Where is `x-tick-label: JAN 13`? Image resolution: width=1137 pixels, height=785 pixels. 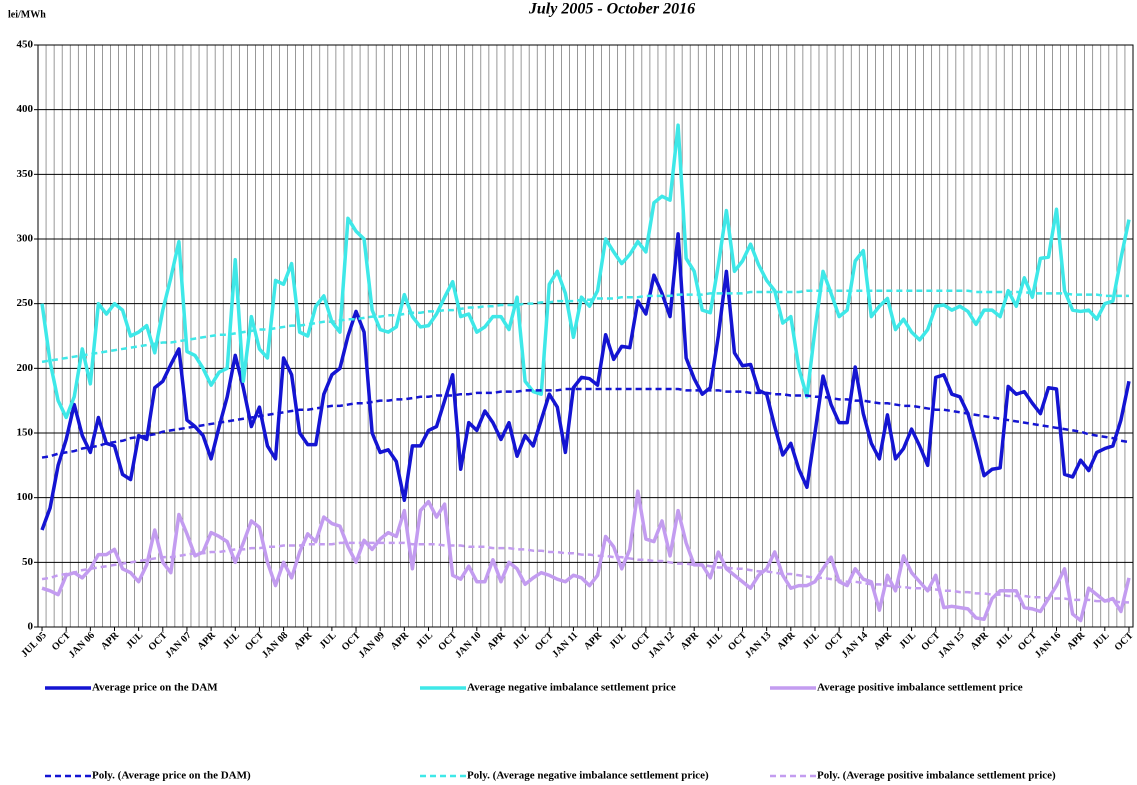 x-tick-label: JAN 13 is located at coordinates (758, 645).